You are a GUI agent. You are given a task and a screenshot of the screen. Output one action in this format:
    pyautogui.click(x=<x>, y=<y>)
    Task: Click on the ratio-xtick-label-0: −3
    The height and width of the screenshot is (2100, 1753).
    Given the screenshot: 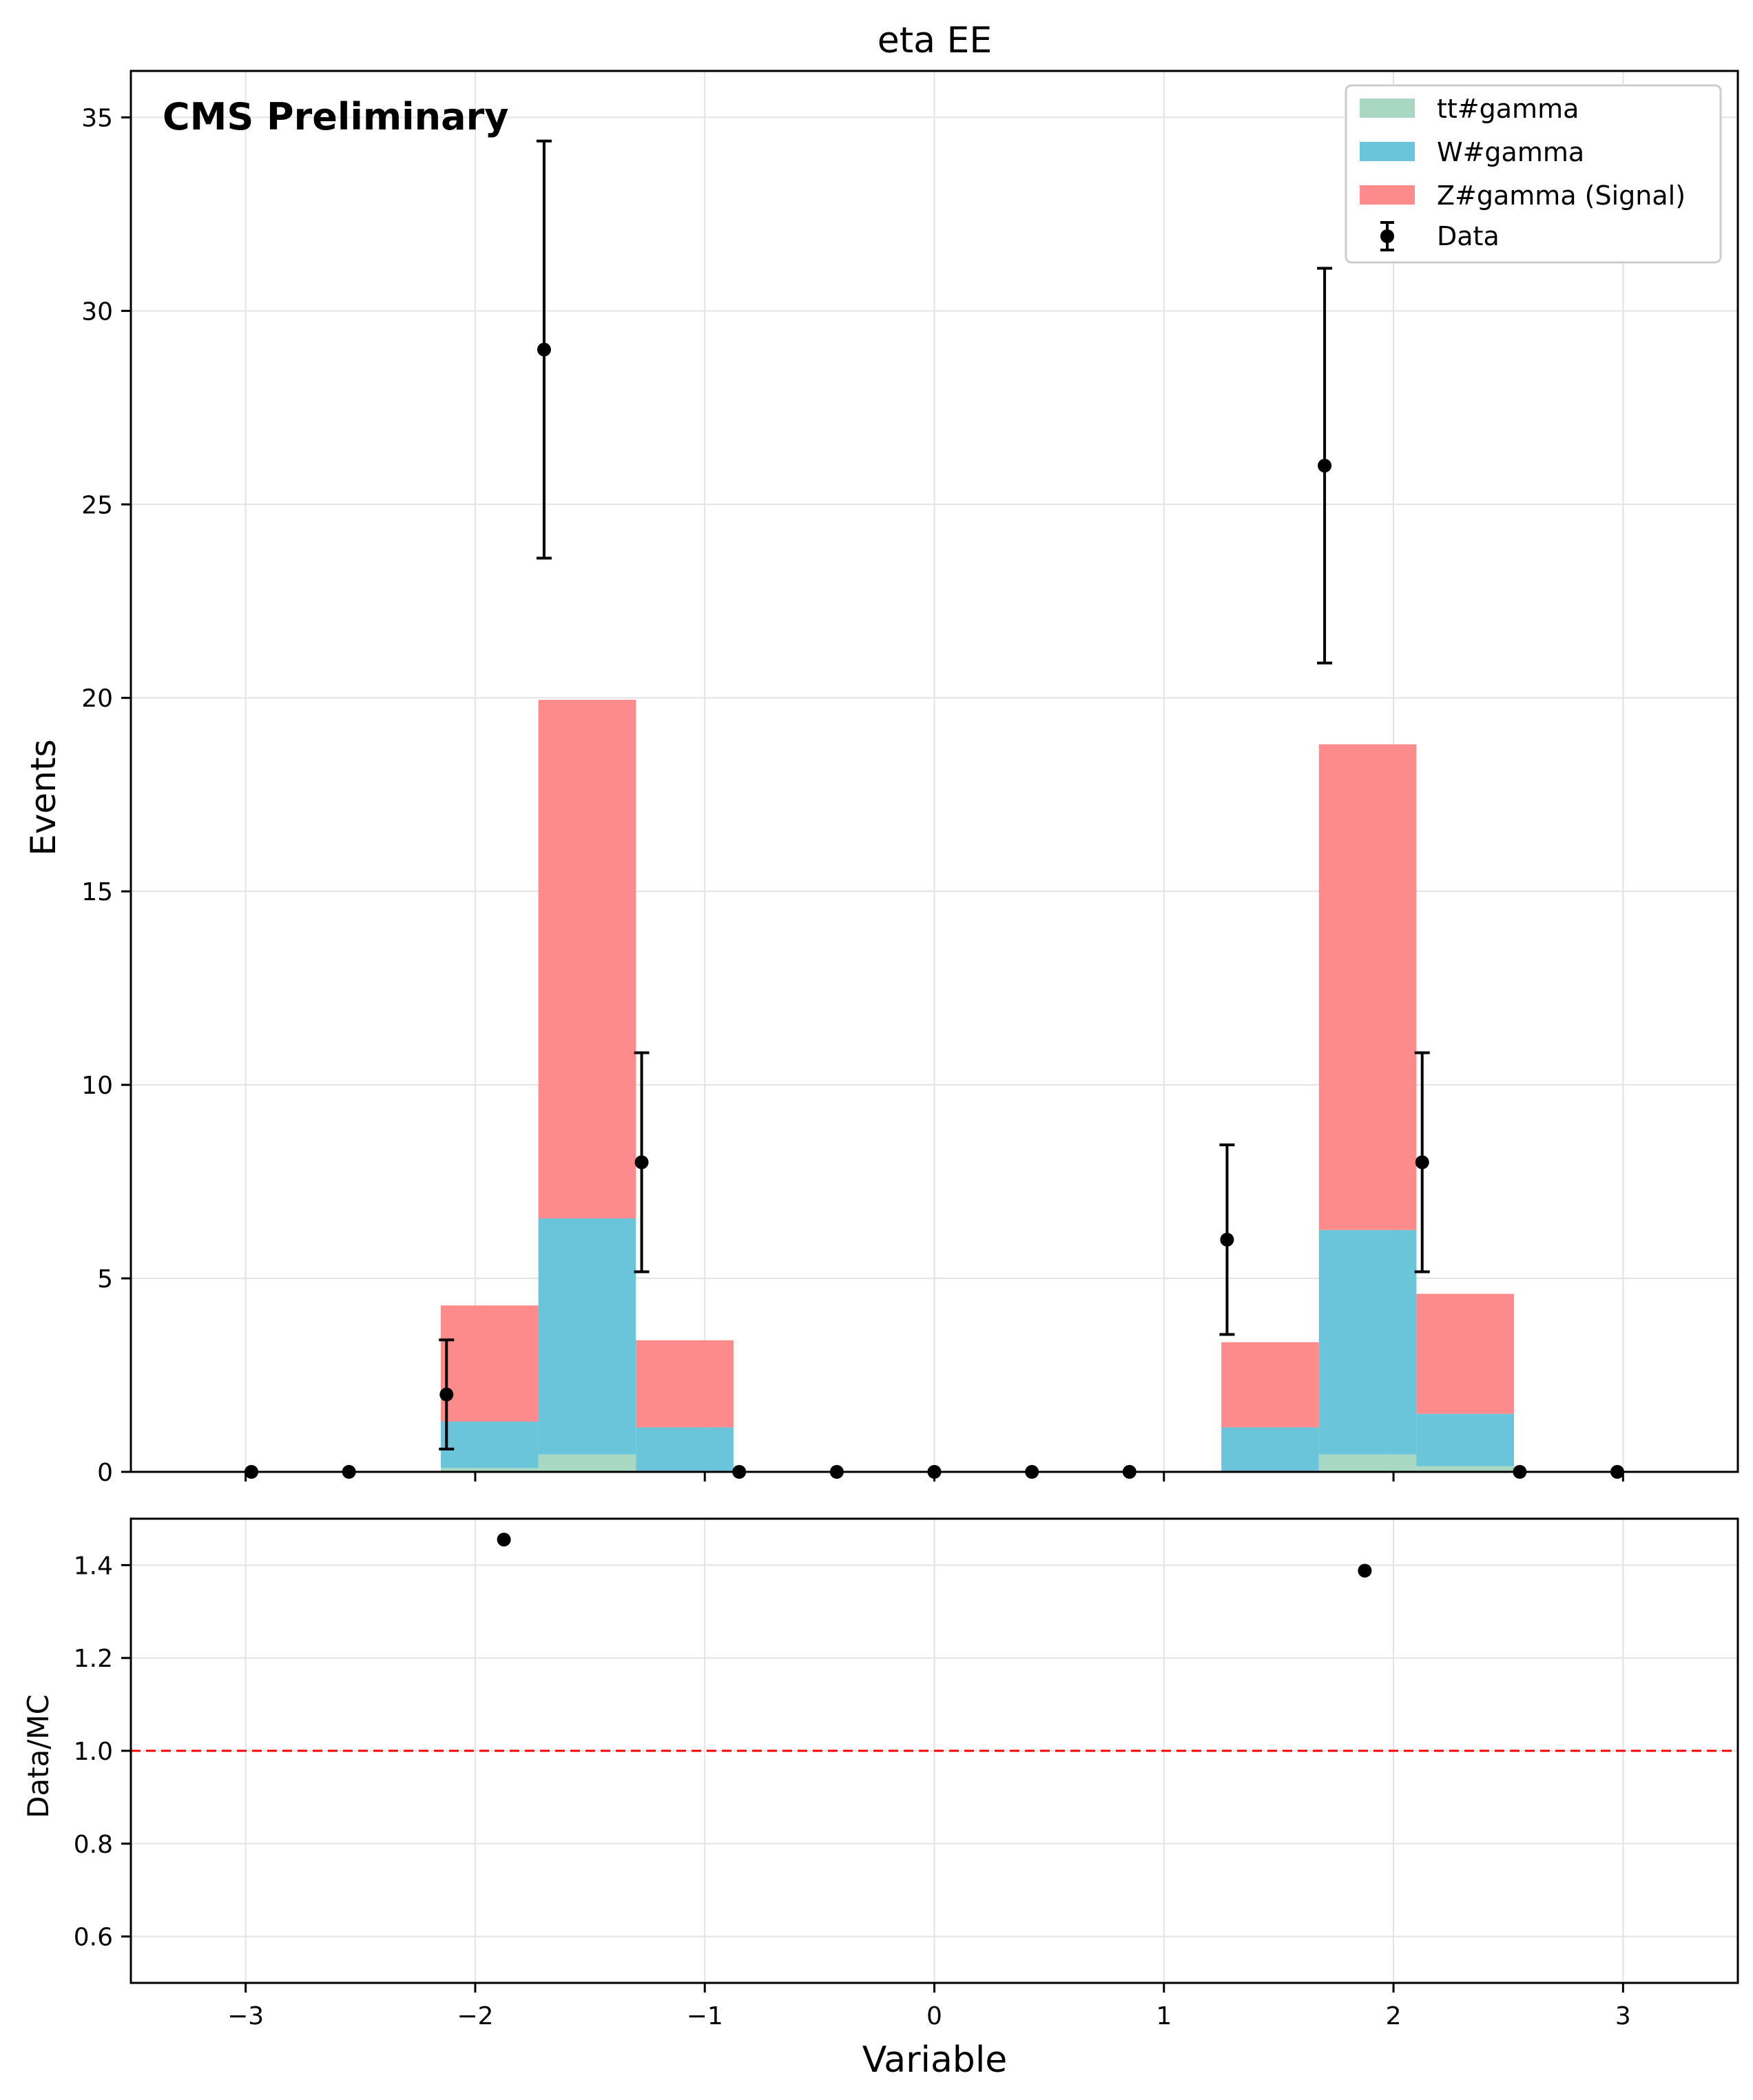 What is the action you would take?
    pyautogui.click(x=246, y=2016)
    